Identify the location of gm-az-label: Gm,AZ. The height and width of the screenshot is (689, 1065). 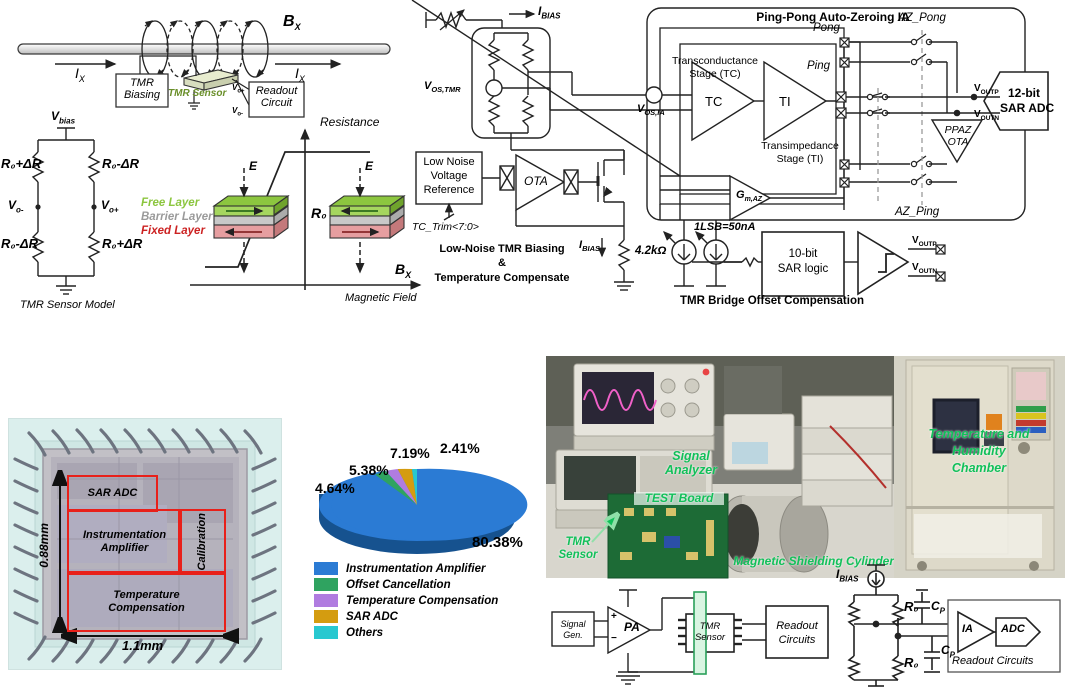
(749, 196).